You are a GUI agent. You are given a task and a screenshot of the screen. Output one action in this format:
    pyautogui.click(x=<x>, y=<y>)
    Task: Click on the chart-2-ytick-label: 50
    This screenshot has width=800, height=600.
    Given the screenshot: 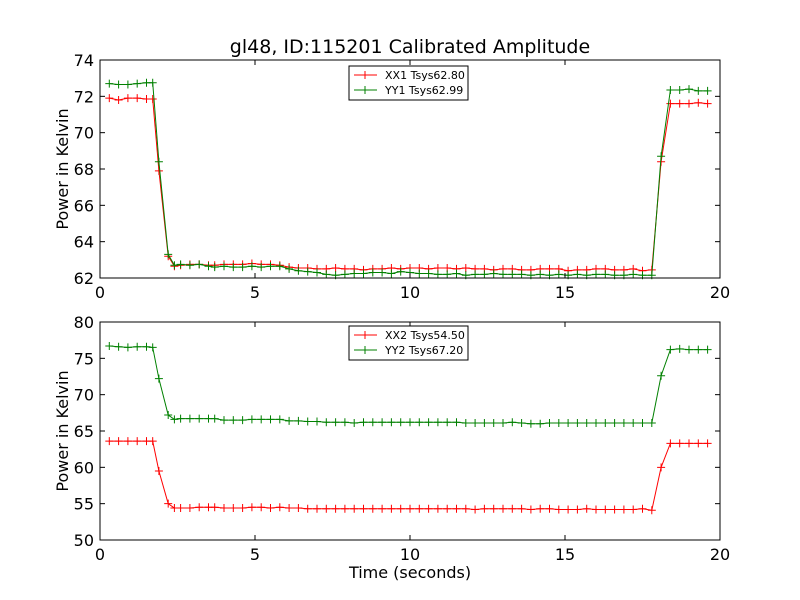 What is the action you would take?
    pyautogui.click(x=84, y=540)
    